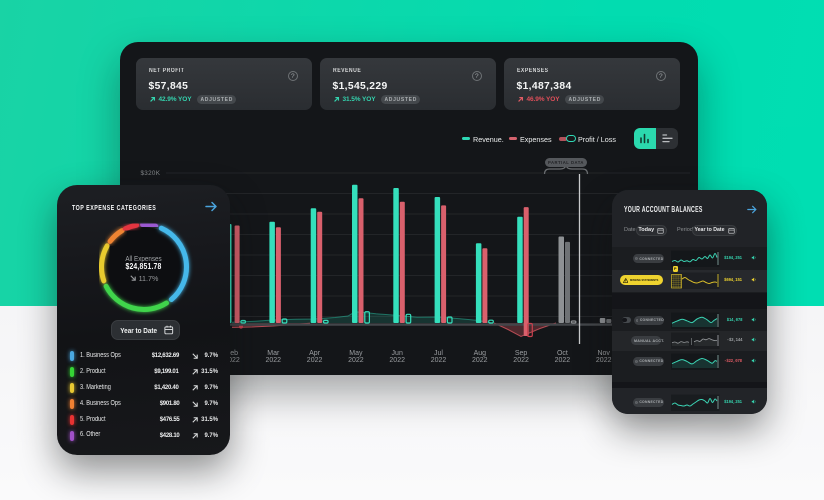 This screenshot has height=500, width=824. I want to click on svg-text: Jul, so click(438, 353).